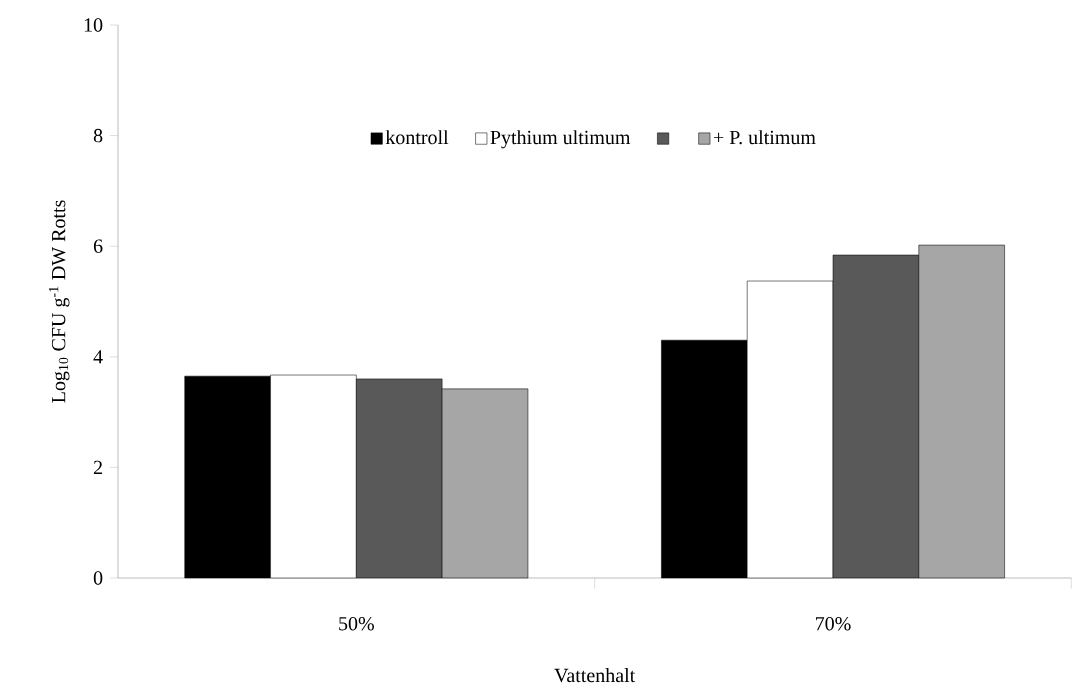 Image resolution: width=1082 pixels, height=696 pixels. Describe the element at coordinates (98, 578) in the screenshot. I see `y-tick-label: 0` at that location.